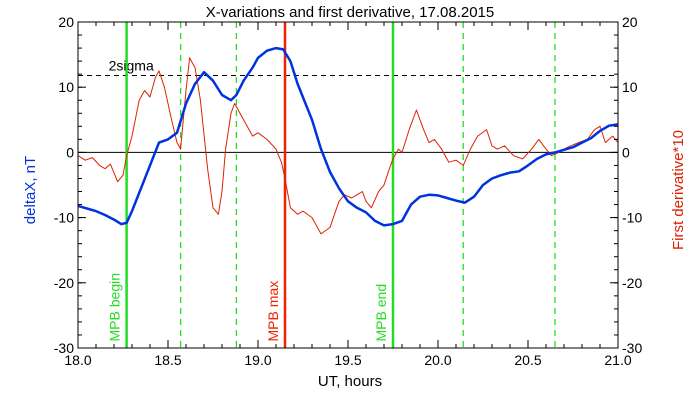 This screenshot has width=700, height=400. What do you see at coordinates (77, 360) in the screenshot?
I see `x-tick-label-0: 18.0` at bounding box center [77, 360].